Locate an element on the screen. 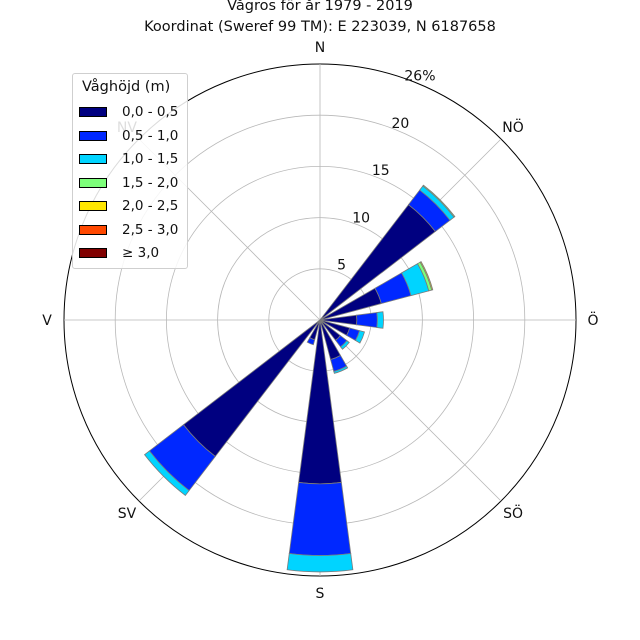 This screenshot has height=640, width=640. radial-tick-label: 20 is located at coordinates (400, 124).